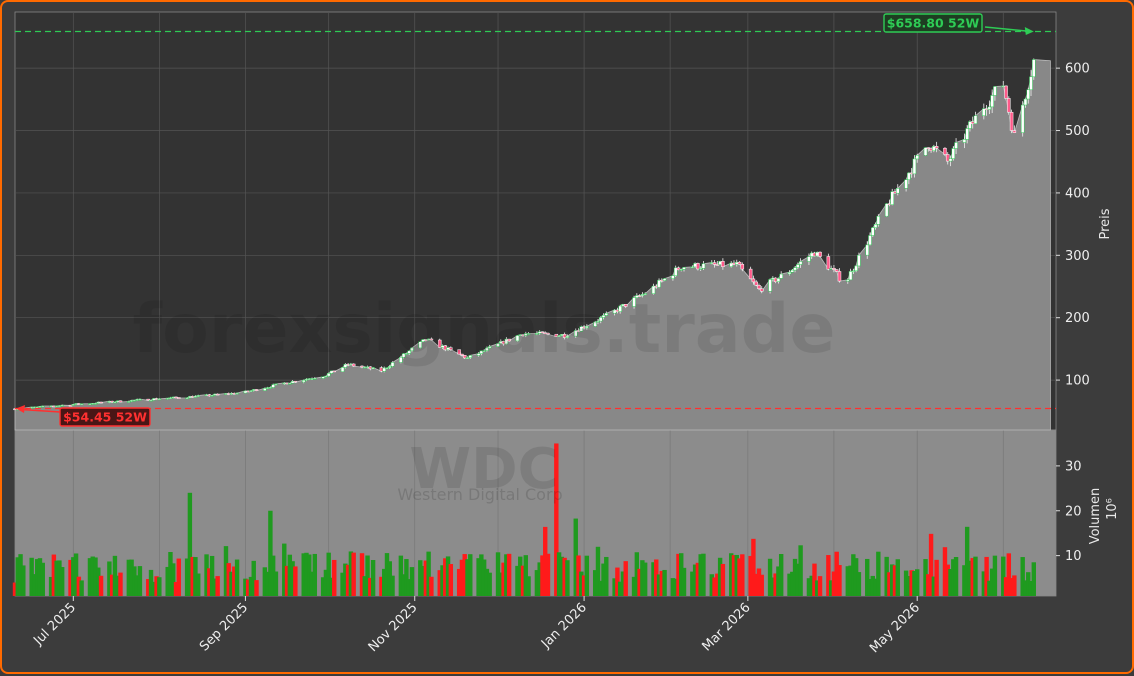  Describe the element at coordinates (1105, 223) in the screenshot. I see `price-axis-label: Preis` at that location.